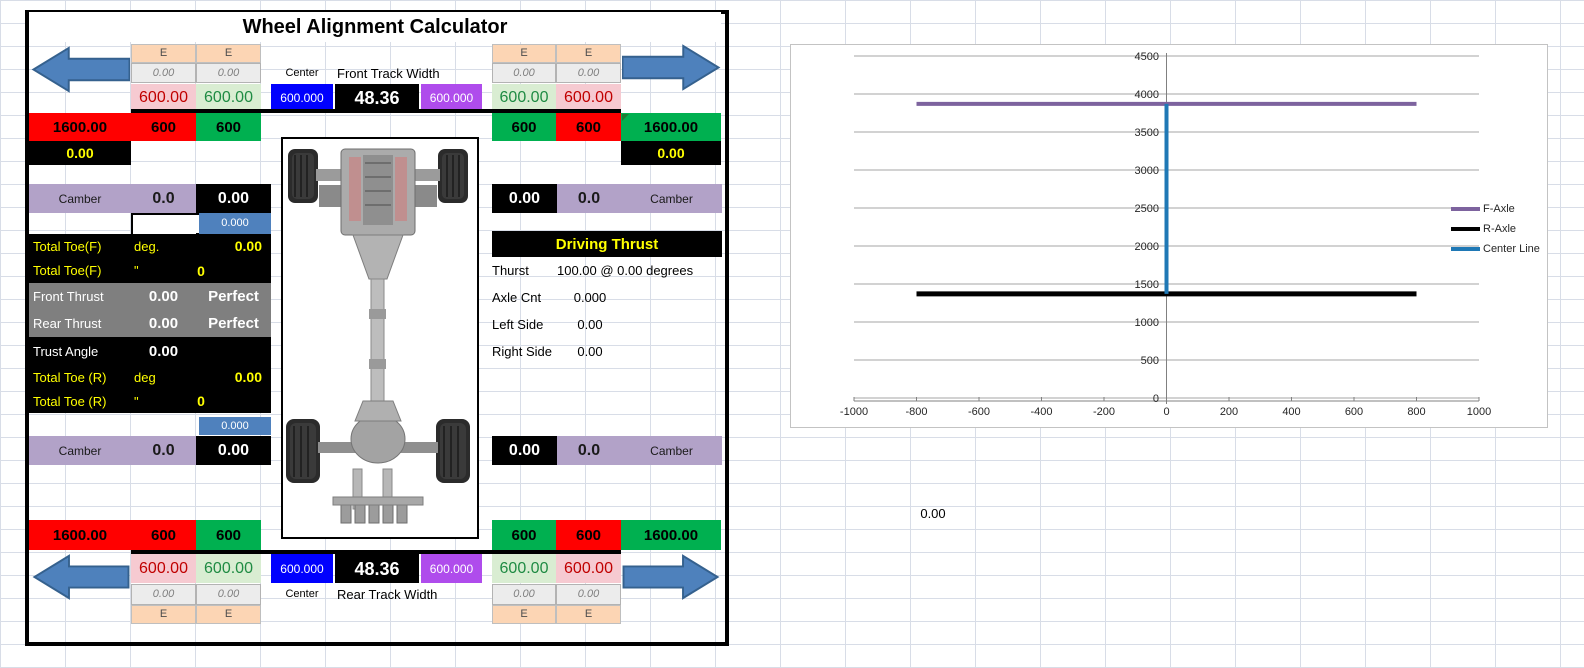 The height and width of the screenshot is (668, 1584). I want to click on camber-front-right-label: Camber, so click(671, 198).